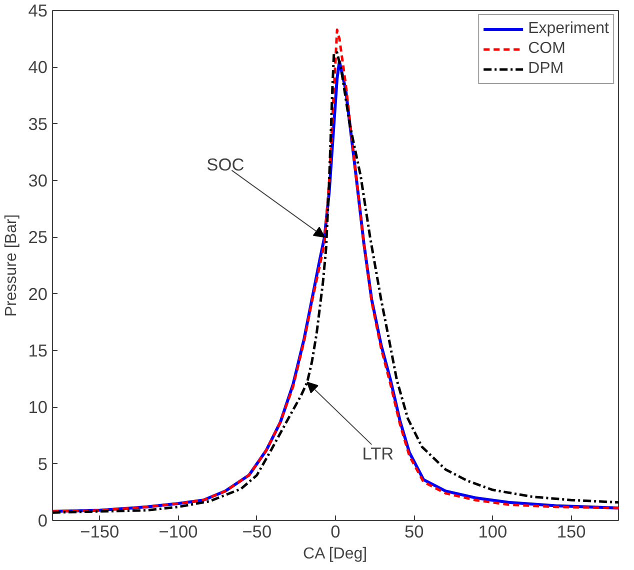  What do you see at coordinates (38, 10) in the screenshot?
I see `y-tick-label: 45` at bounding box center [38, 10].